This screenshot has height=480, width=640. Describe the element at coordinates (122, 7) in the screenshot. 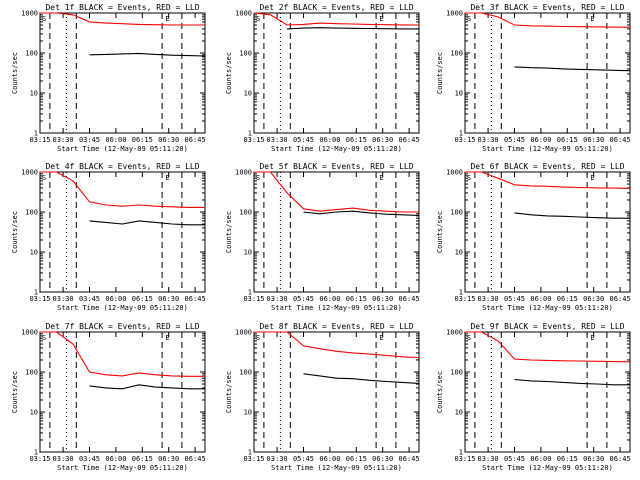

I see `panel-title: Det 1f BLACK = Events, RED = LLD` at that location.